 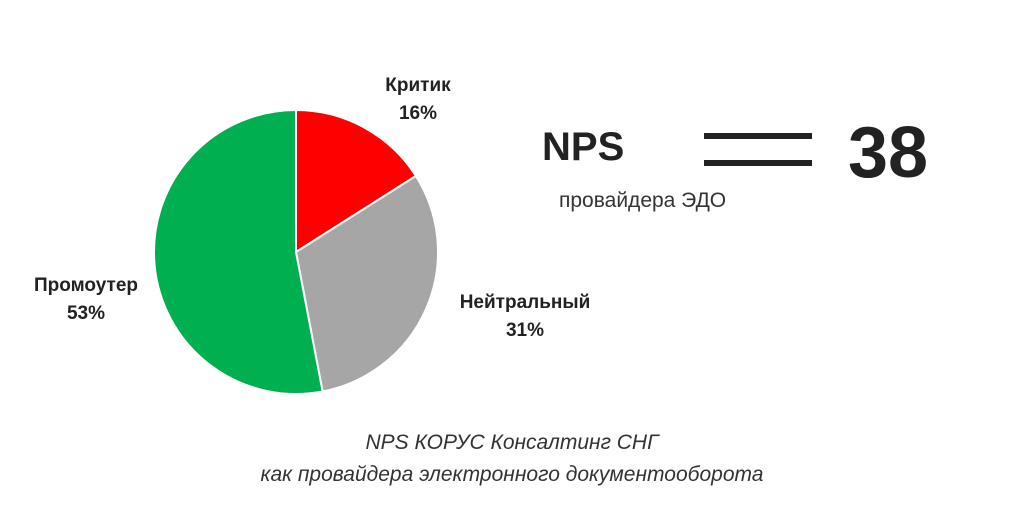 What do you see at coordinates (418, 114) in the screenshot?
I see `slice-label-critic-value: 16%` at bounding box center [418, 114].